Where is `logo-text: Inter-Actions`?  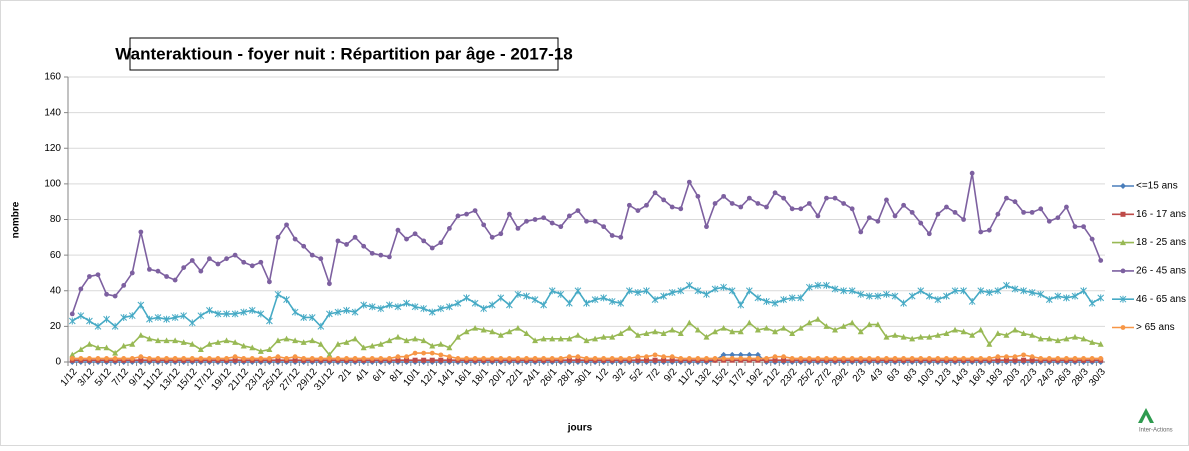 logo-text: Inter-Actions is located at coordinates (1156, 431).